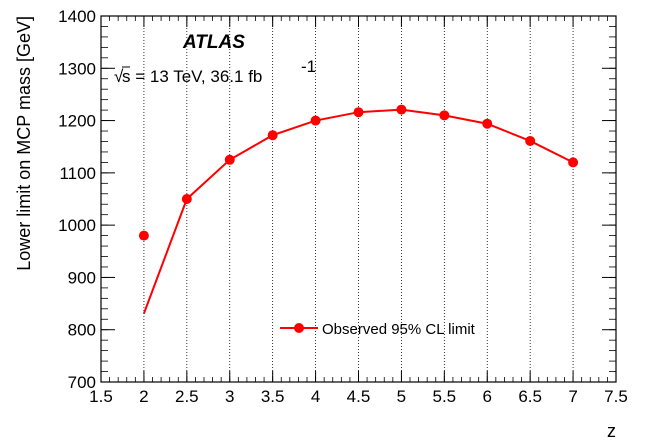 The width and height of the screenshot is (652, 441). I want to click on sqrt-symbol: √, so click(119, 76).